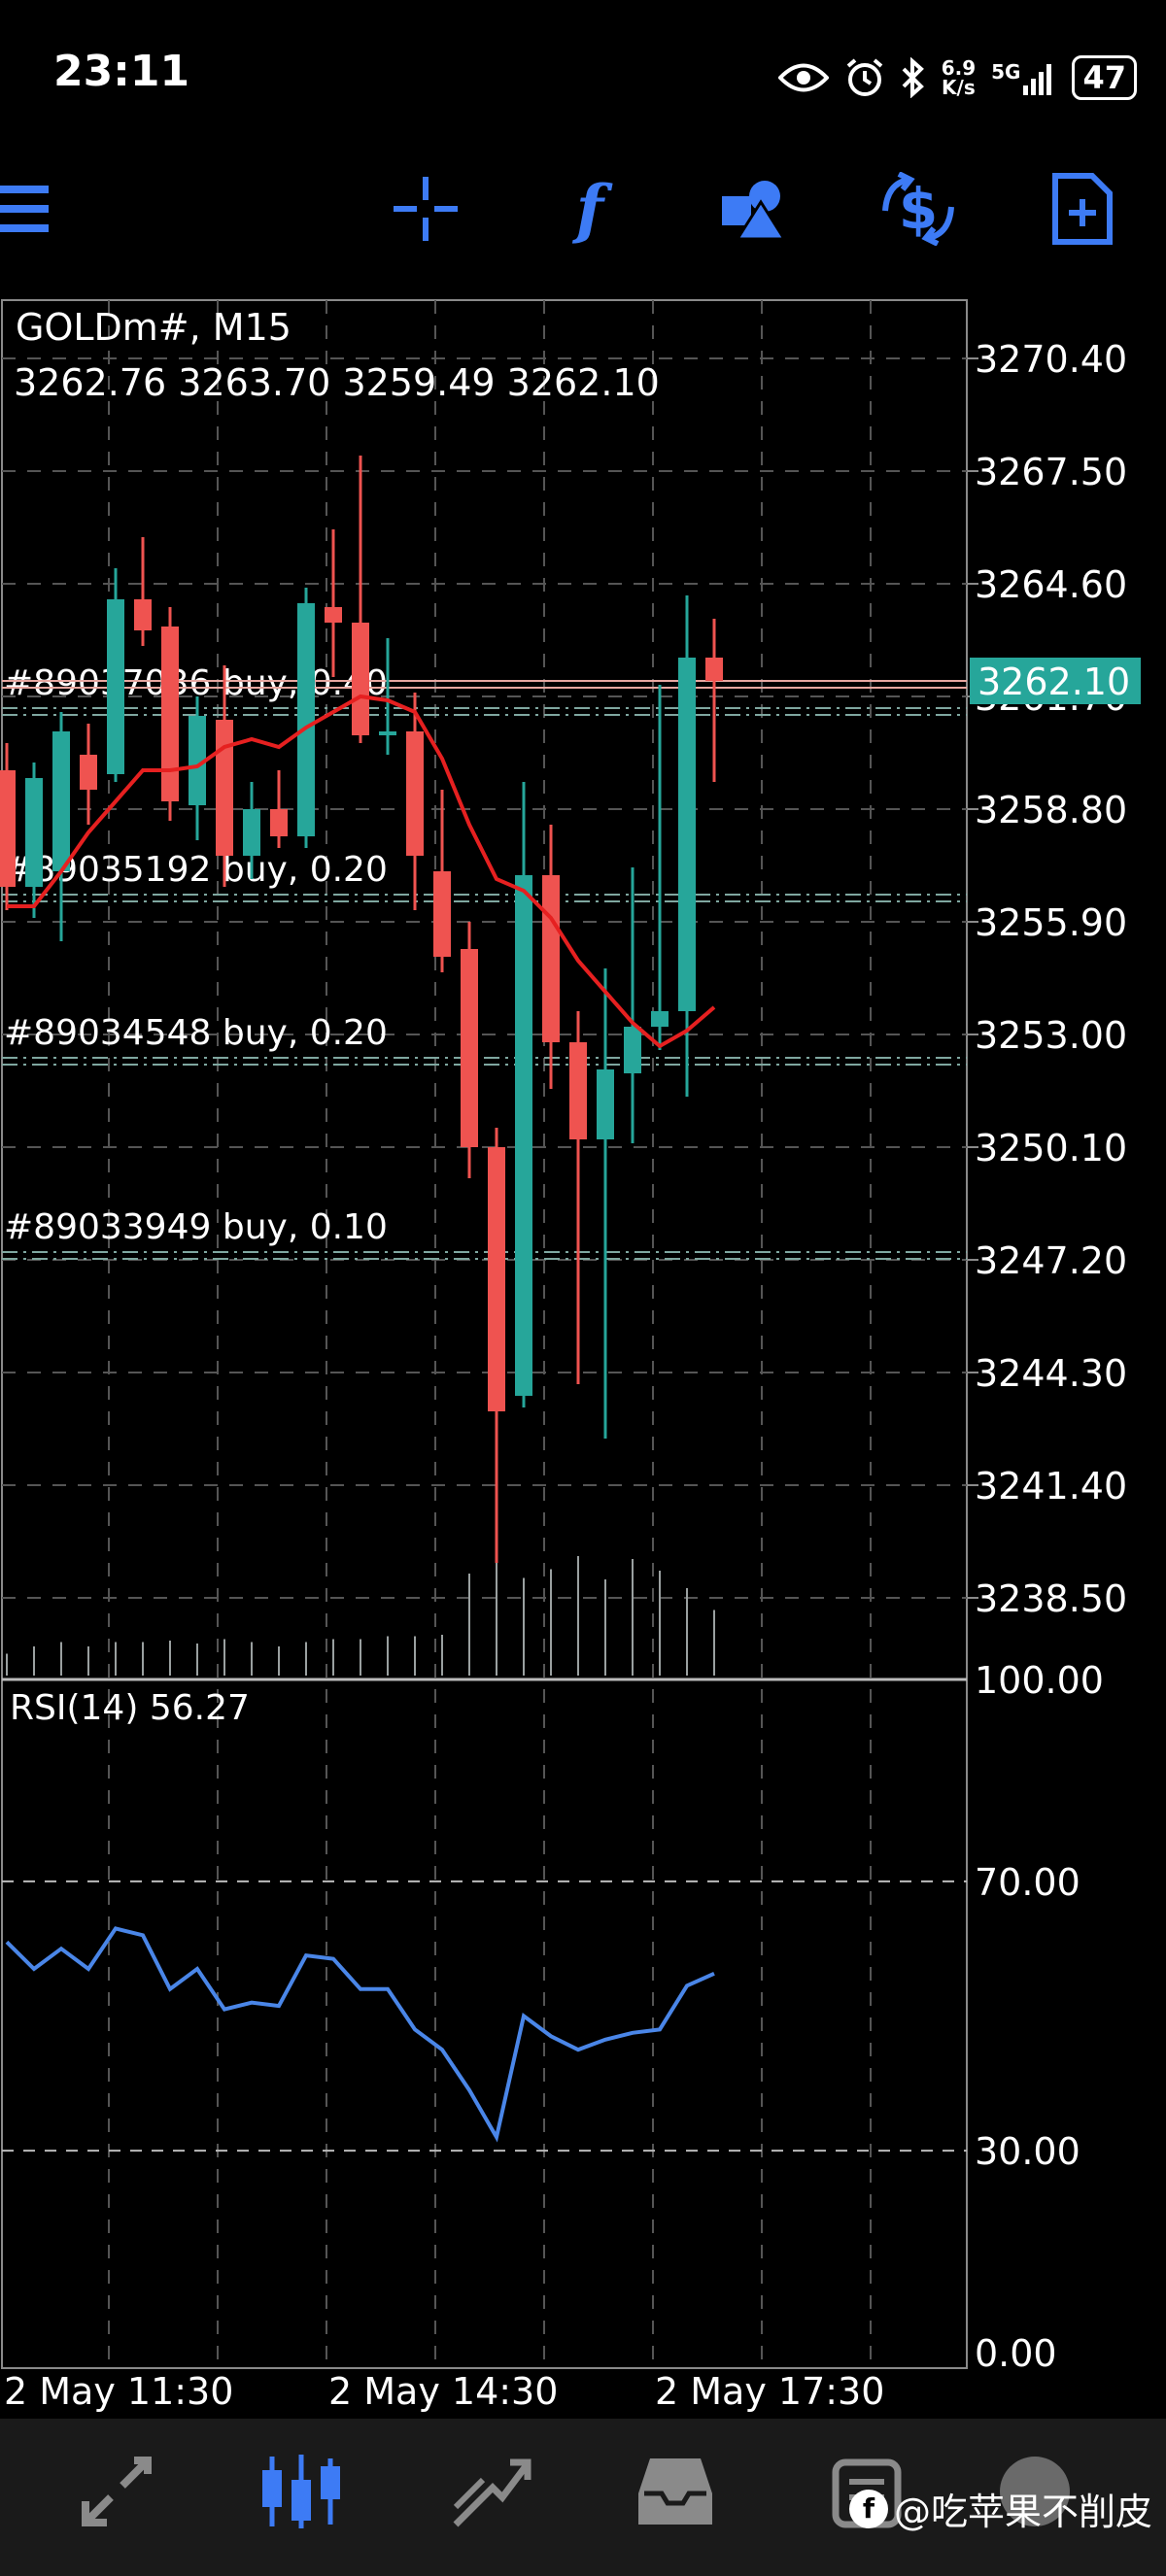 This screenshot has width=1166, height=2576. What do you see at coordinates (360, 1616) in the screenshot?
I see `volume-bars` at bounding box center [360, 1616].